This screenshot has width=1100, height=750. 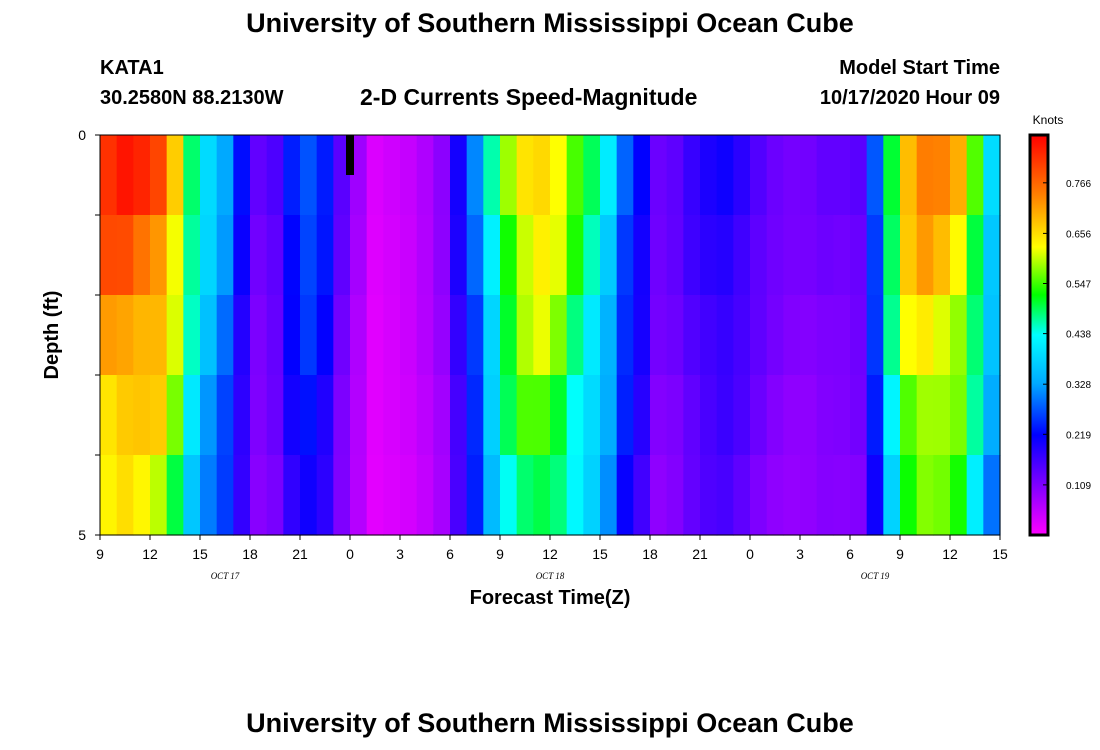 I want to click on colorbar-tick-label: 0.219, so click(x=1078, y=435).